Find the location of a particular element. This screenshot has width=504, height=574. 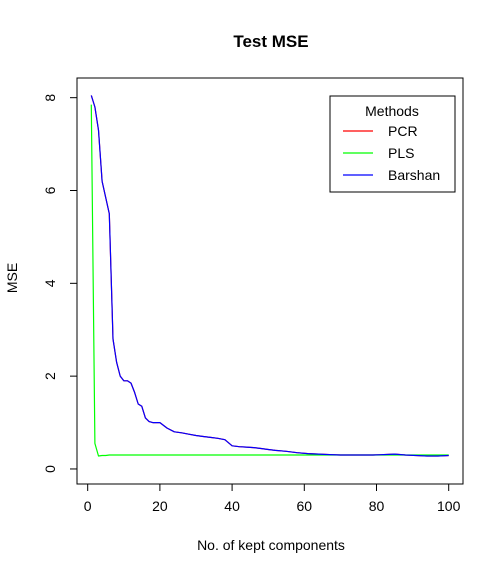

x-axis: 0 20 40 60 80 100 is located at coordinates (272, 499).